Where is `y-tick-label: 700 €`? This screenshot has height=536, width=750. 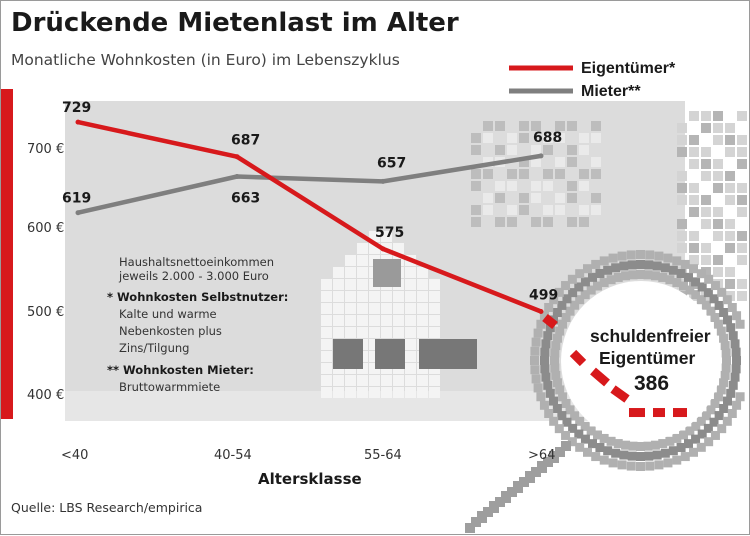
y-tick-label: 700 € is located at coordinates (45, 149).